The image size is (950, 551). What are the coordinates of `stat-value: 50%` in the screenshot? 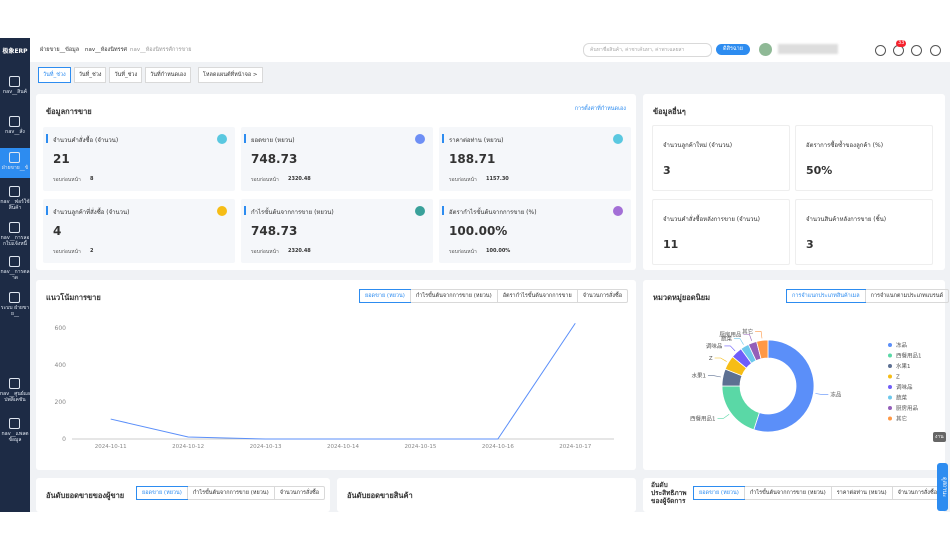 It's located at (819, 170).